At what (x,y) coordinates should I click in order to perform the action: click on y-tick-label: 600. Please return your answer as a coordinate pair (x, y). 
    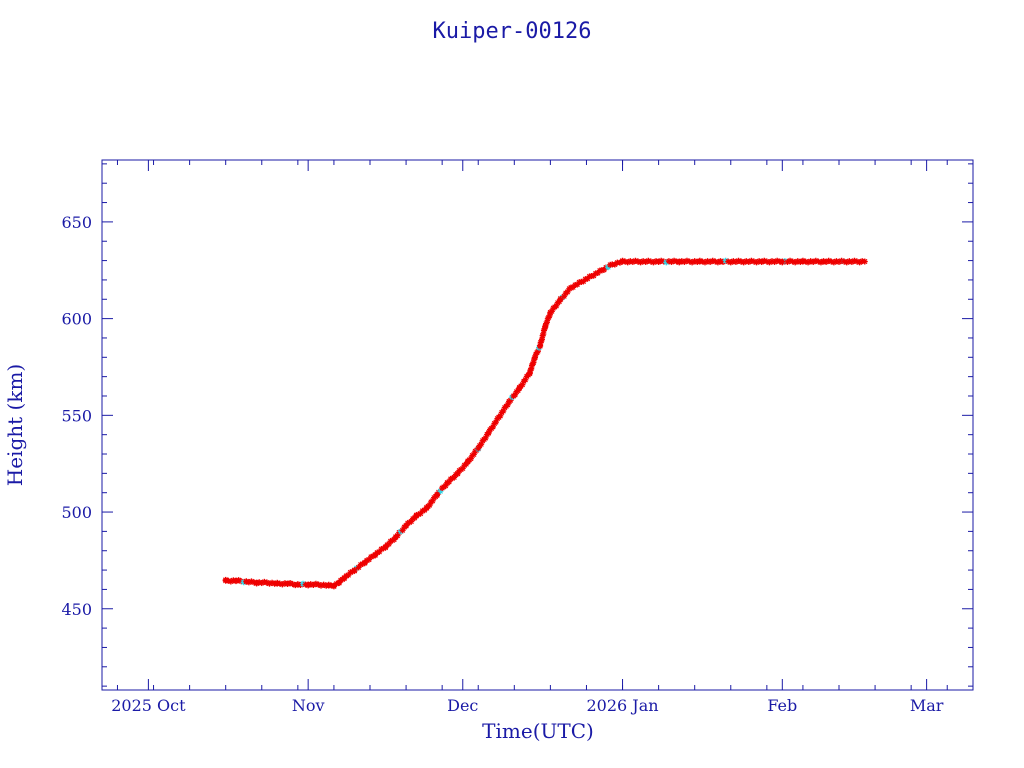
    Looking at the image, I should click on (76, 319).